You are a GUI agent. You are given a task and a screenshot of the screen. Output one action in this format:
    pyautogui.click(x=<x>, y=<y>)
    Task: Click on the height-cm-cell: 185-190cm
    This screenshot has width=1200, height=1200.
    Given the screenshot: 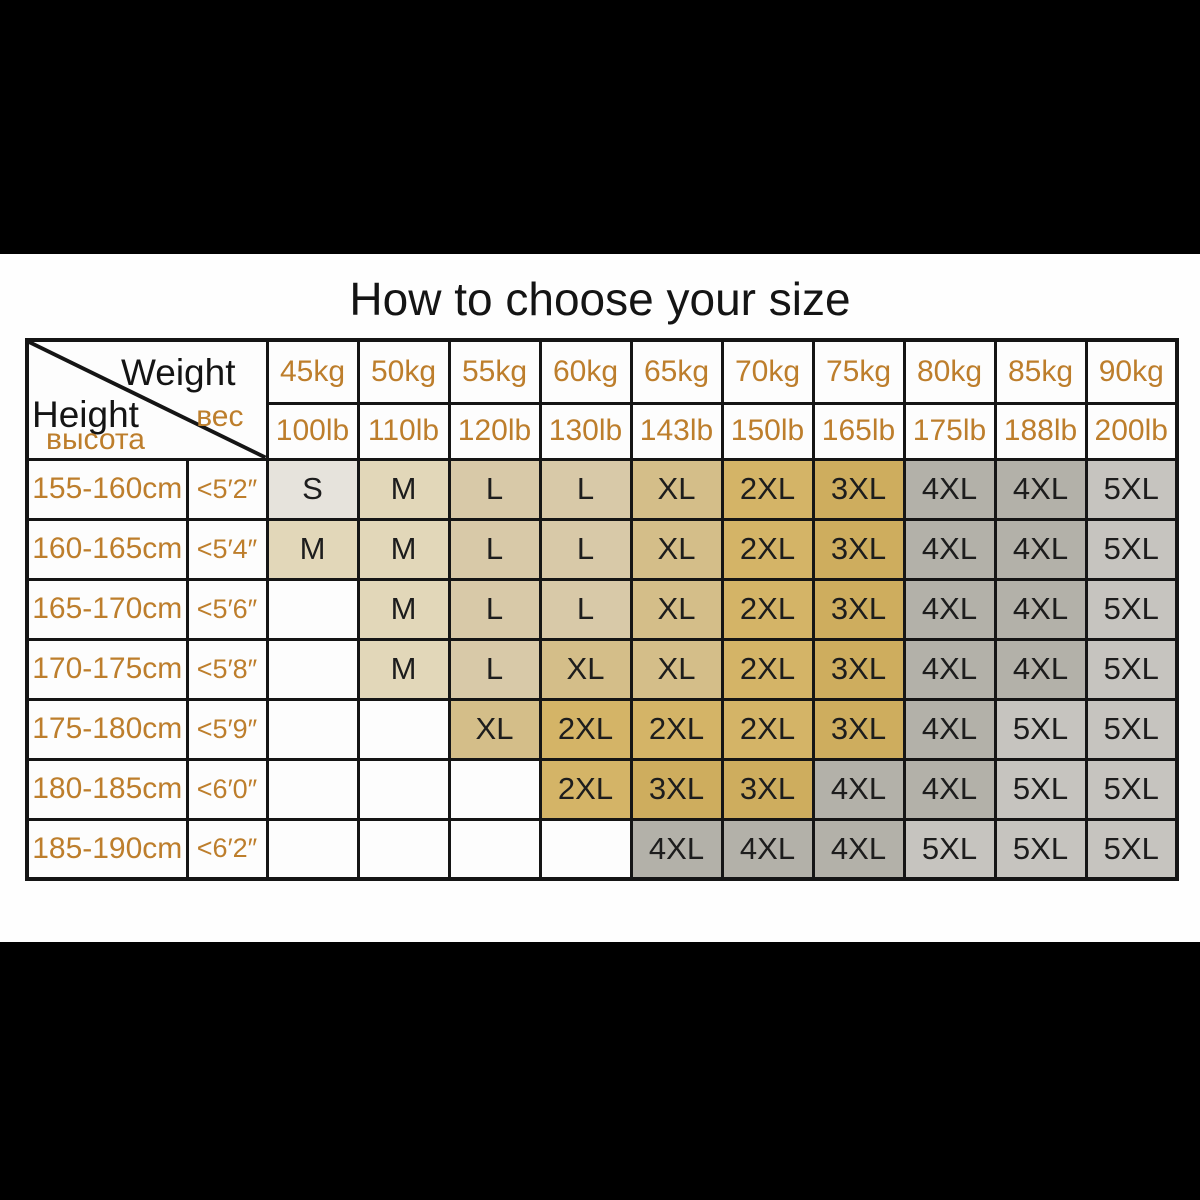 What is the action you would take?
    pyautogui.click(x=107, y=849)
    